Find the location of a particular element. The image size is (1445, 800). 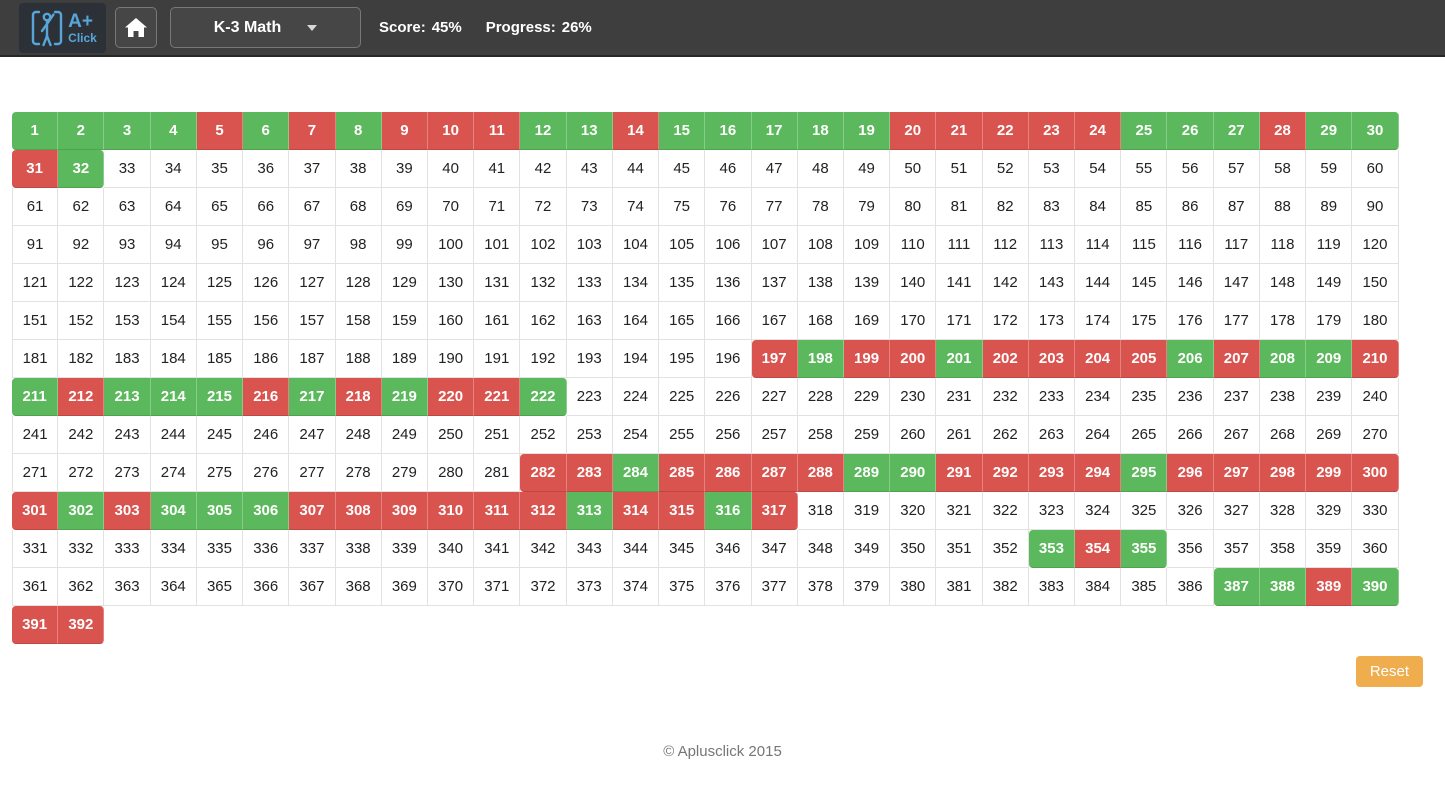

grid-cell: 376 is located at coordinates (728, 587).